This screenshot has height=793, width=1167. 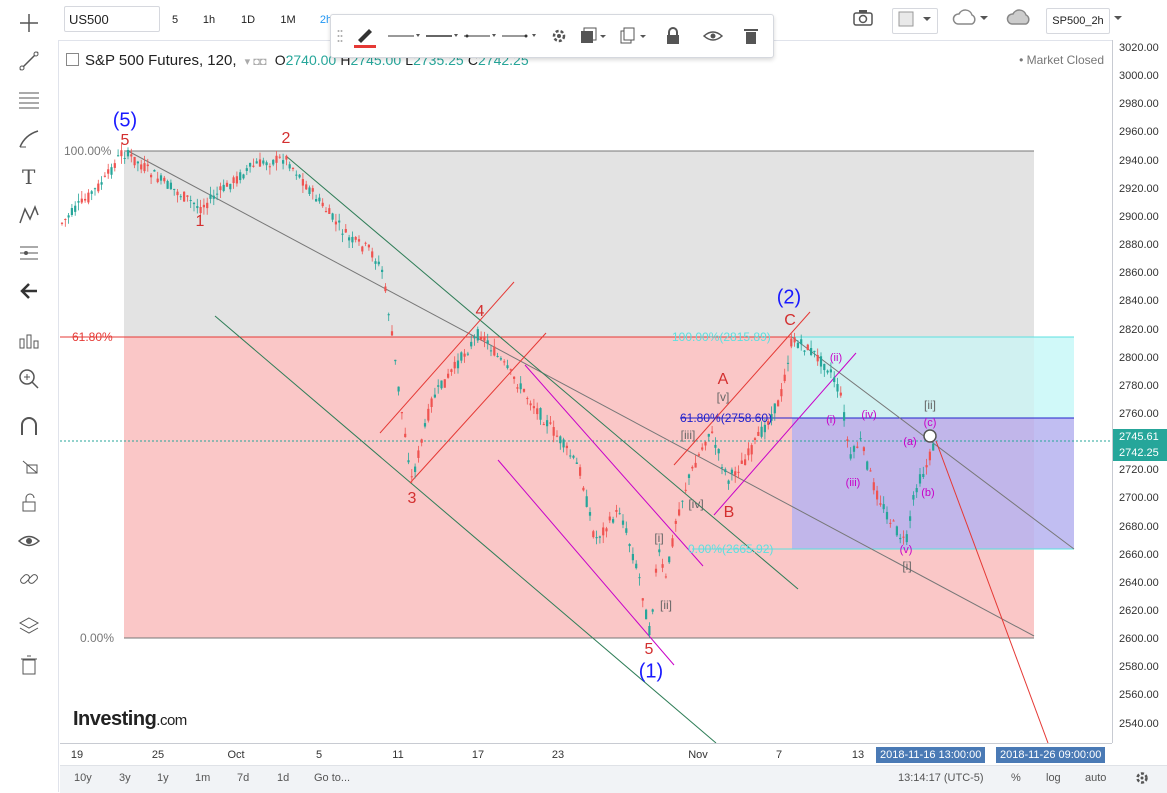 I want to click on chart-settings-icon, so click(x=1142, y=779).